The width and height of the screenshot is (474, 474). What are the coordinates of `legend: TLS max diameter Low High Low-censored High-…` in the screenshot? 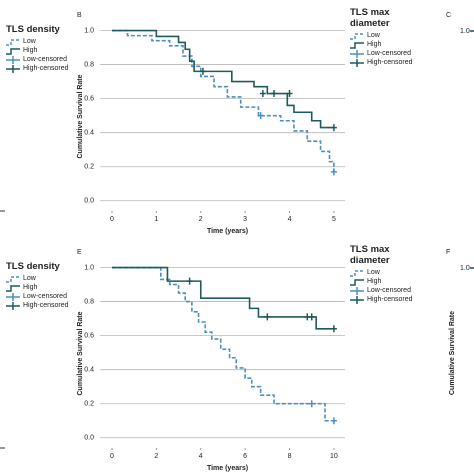 It's located at (386, 274).